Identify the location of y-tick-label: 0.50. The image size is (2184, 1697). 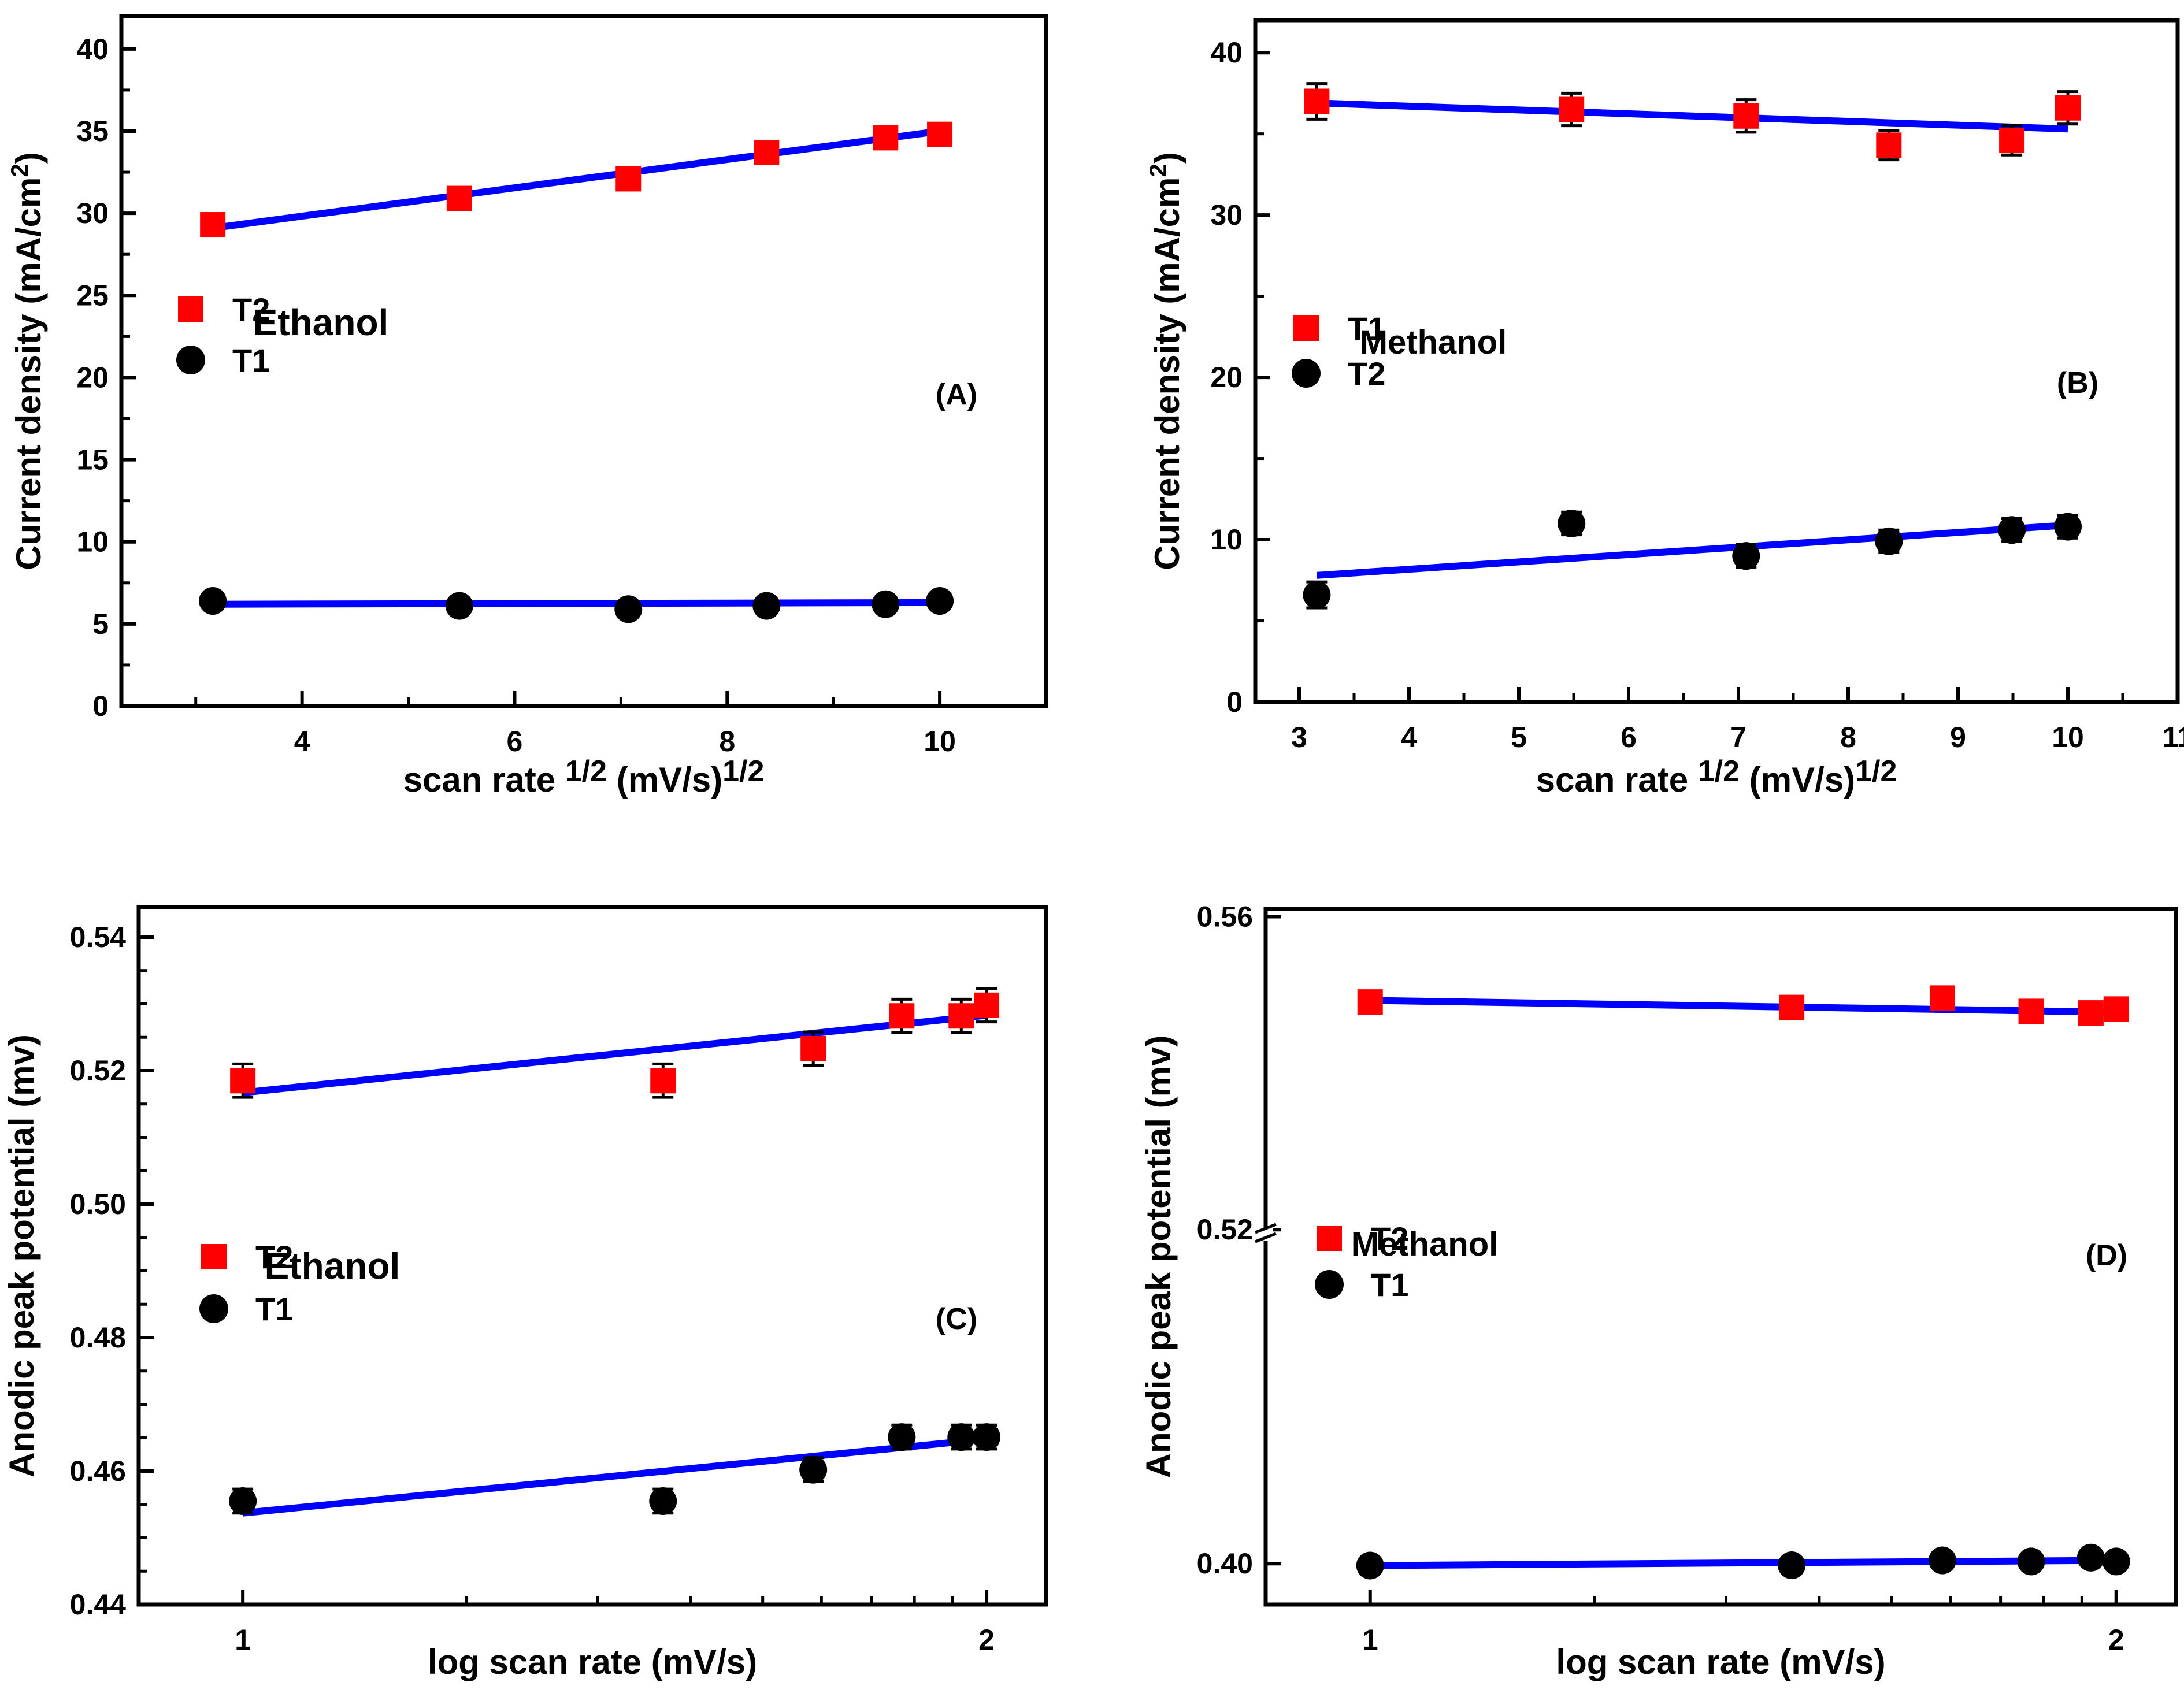
(98, 1204).